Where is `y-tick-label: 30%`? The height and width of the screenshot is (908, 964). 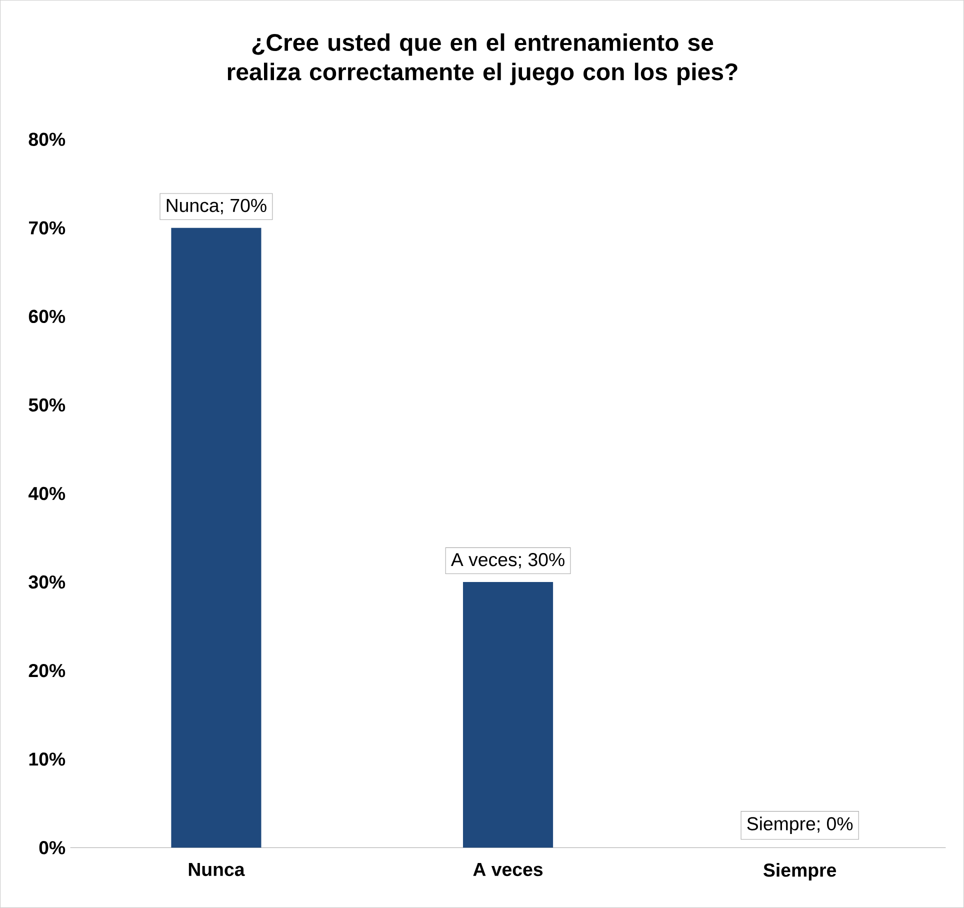
y-tick-label: 30% is located at coordinates (47, 582).